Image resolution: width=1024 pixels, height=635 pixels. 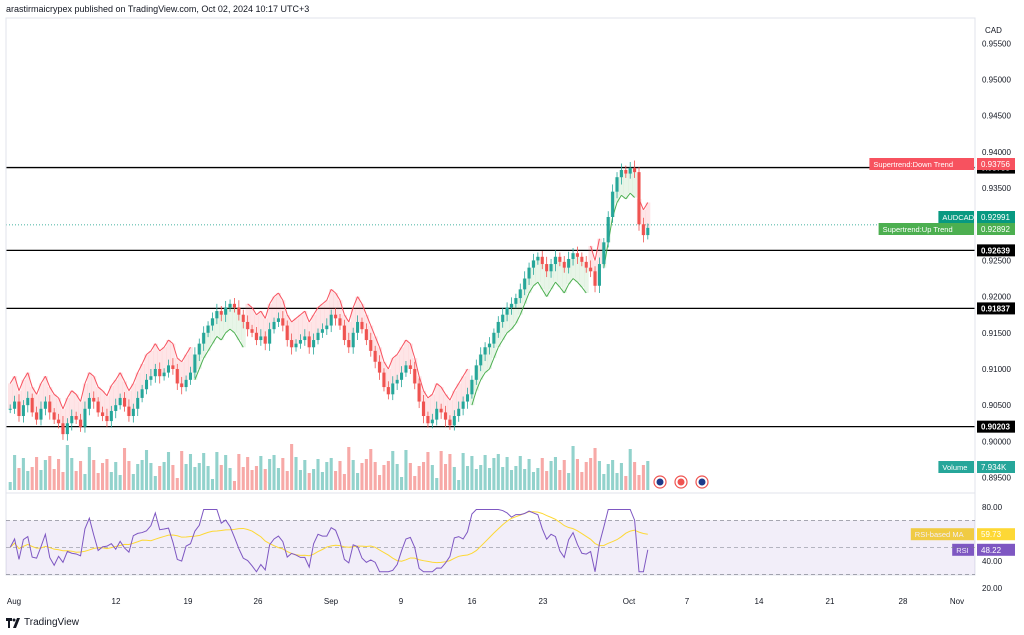 I want to click on rsi-tick-label: 20.00, so click(x=992, y=588).